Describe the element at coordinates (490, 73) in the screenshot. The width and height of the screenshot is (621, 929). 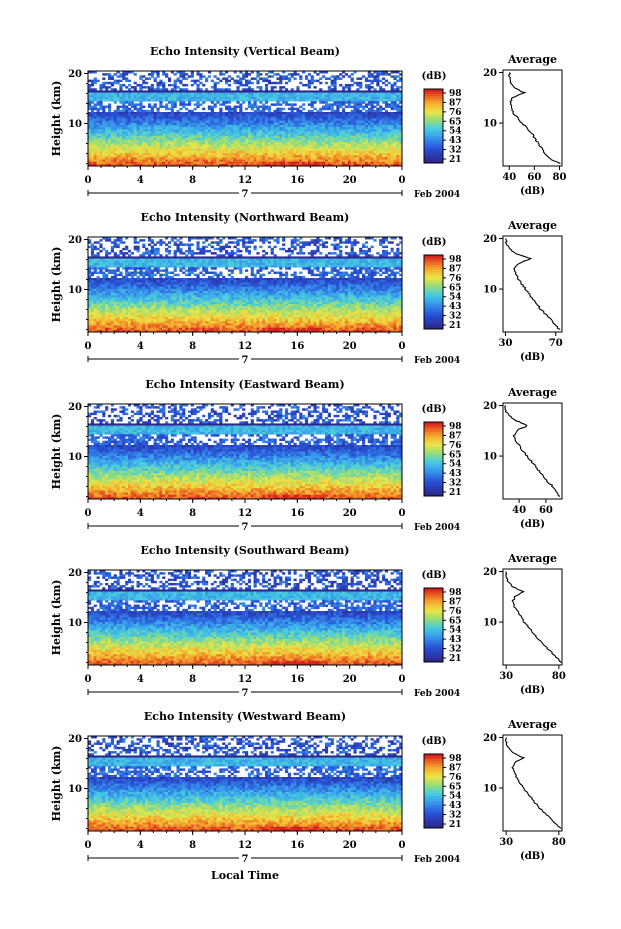
I see `profile-y-tick-label: 20` at that location.